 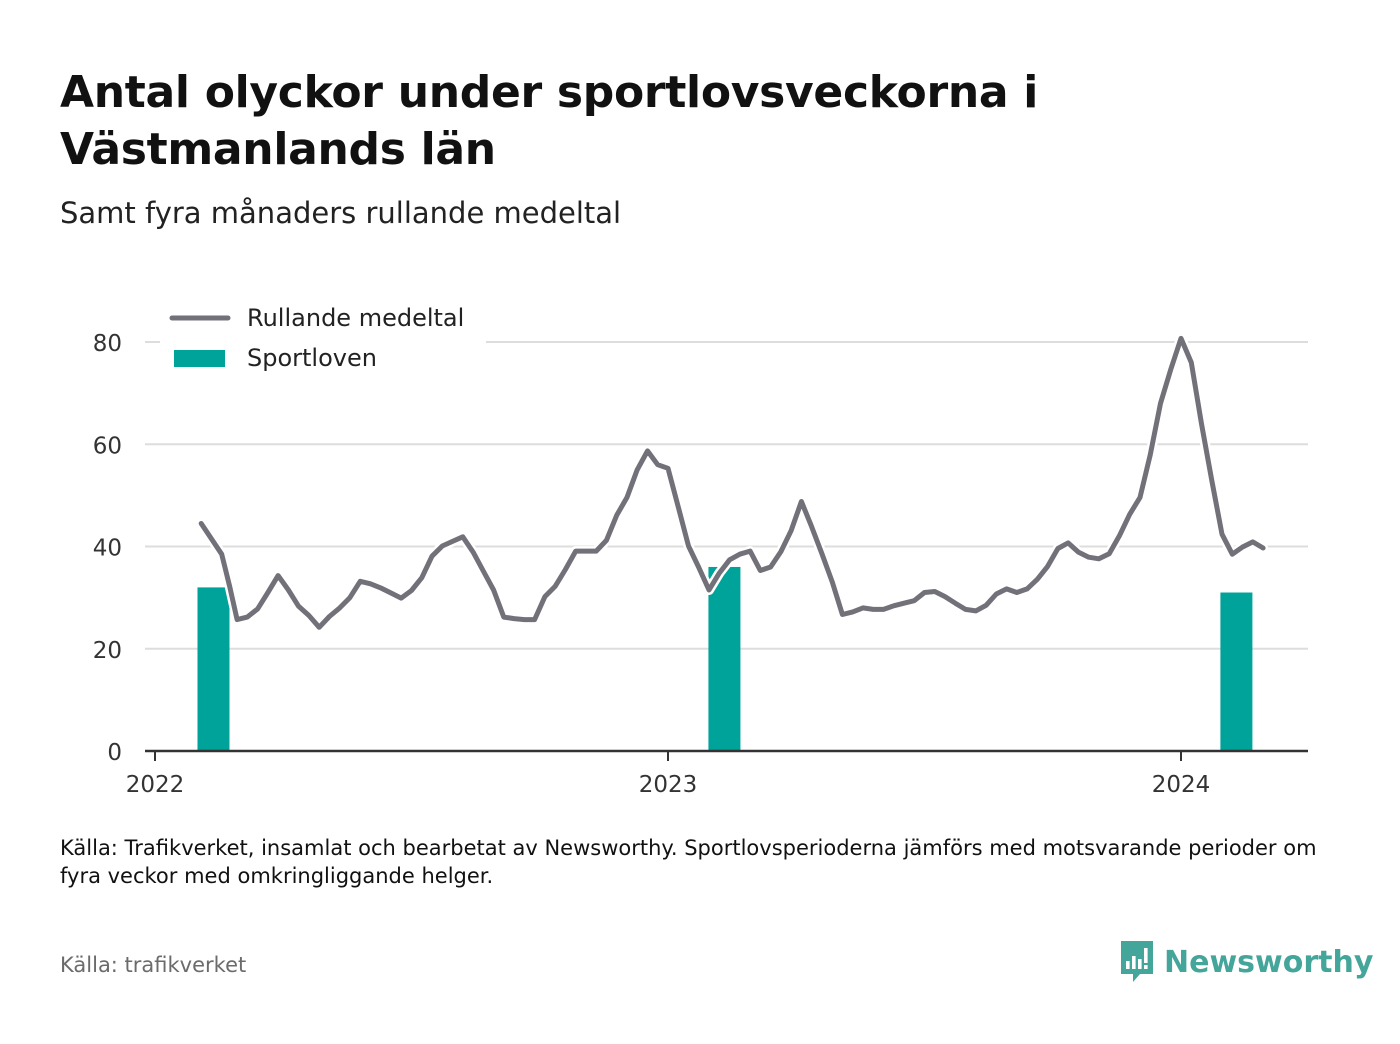 I want to click on x-tick-label: 2022, so click(x=155, y=785).